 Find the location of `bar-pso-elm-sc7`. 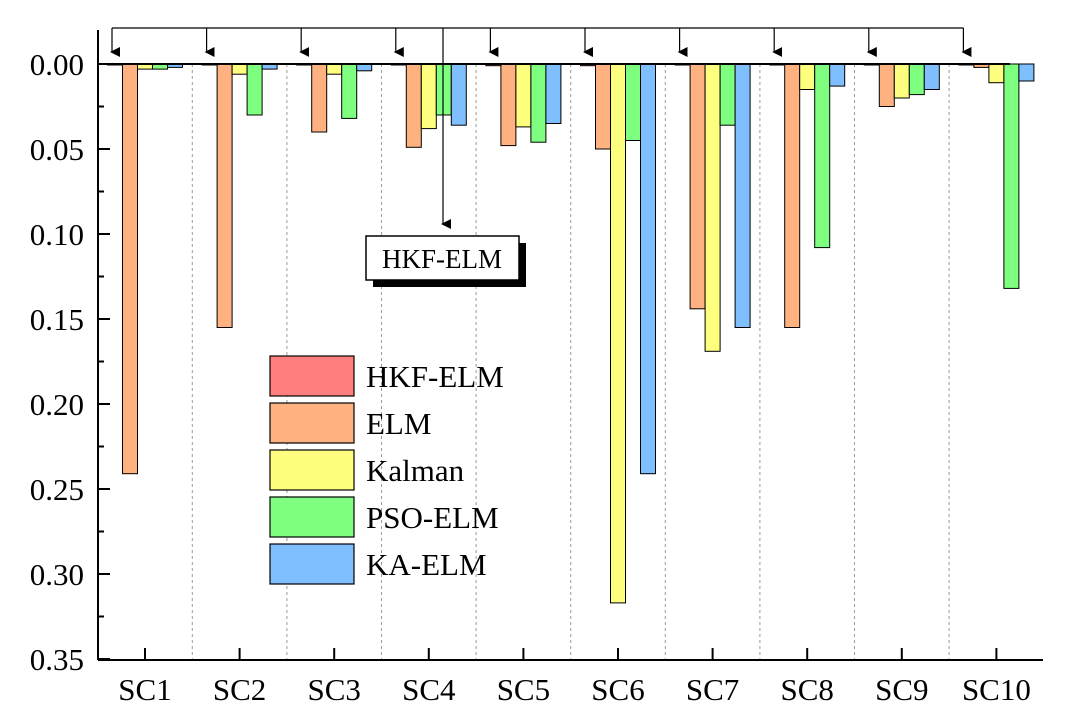

bar-pso-elm-sc7 is located at coordinates (727, 94).